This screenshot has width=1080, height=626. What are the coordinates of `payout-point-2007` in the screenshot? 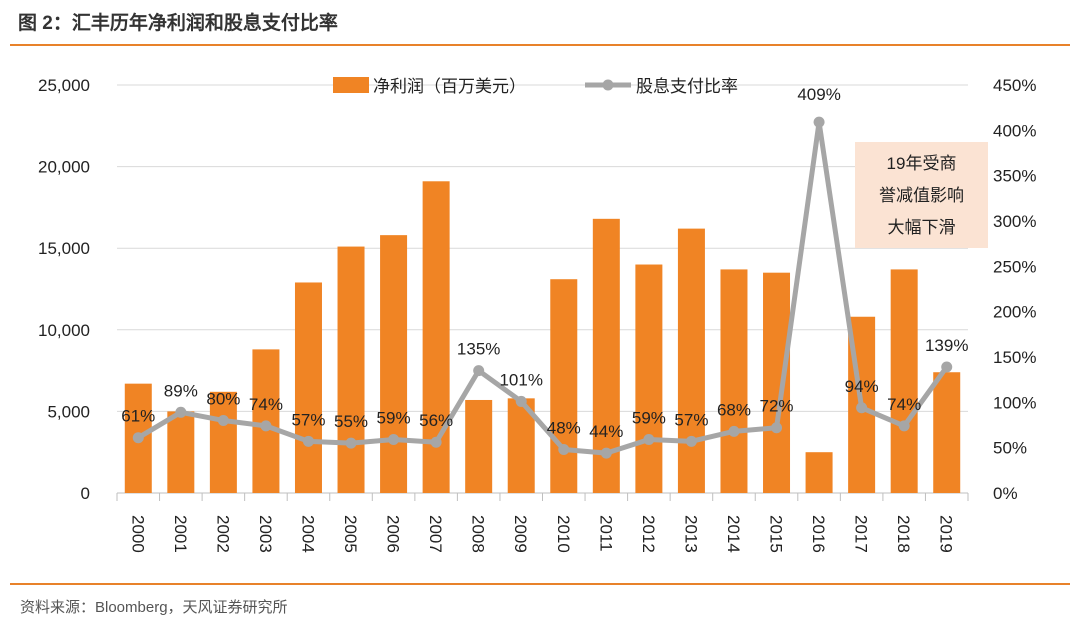 It's located at (436, 442).